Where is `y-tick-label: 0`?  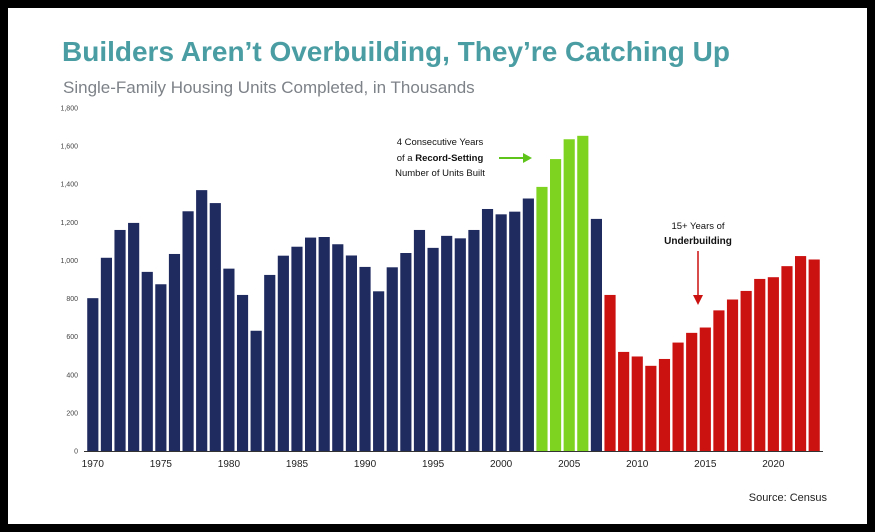
y-tick-label: 0 is located at coordinates (76, 452).